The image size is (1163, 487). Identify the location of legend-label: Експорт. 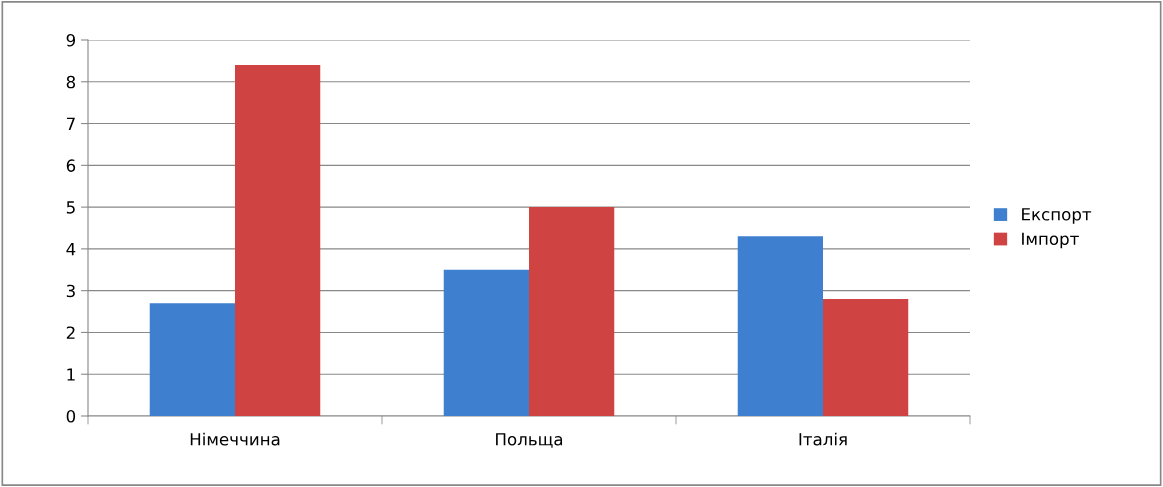
(1057, 216).